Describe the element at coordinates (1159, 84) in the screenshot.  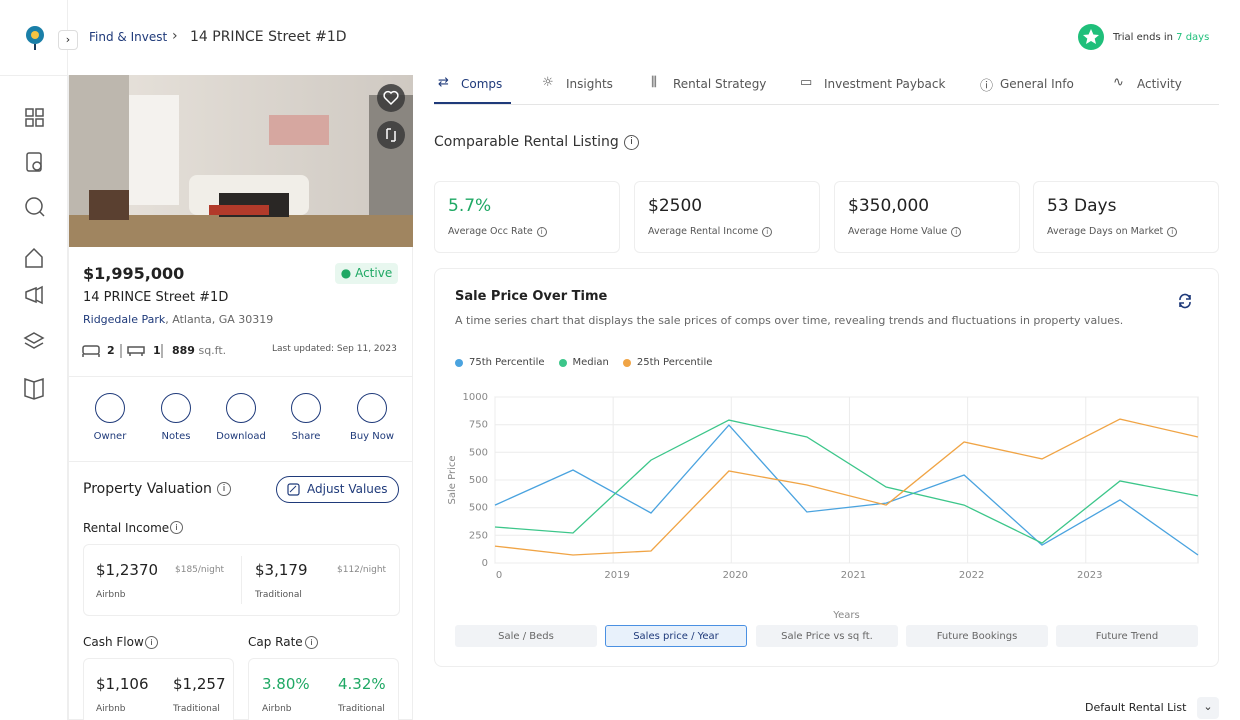
I see `tab: Activity` at that location.